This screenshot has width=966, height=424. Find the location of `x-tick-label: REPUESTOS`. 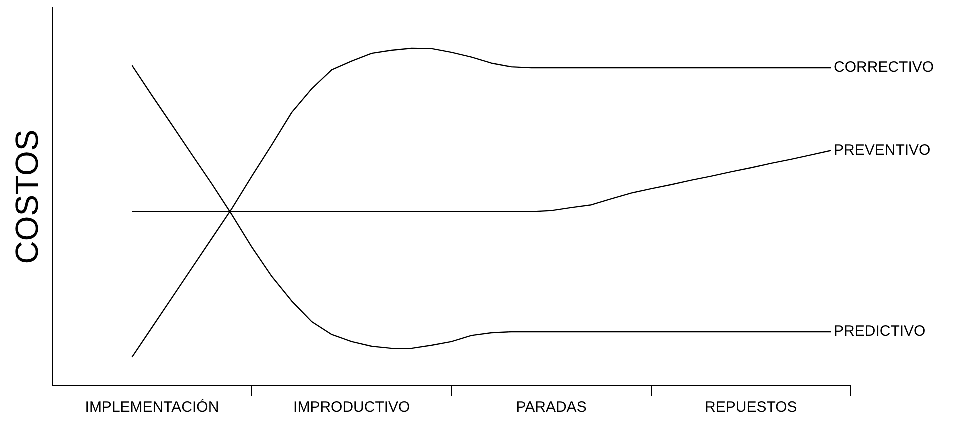

x-tick-label: REPUESTOS is located at coordinates (751, 407).